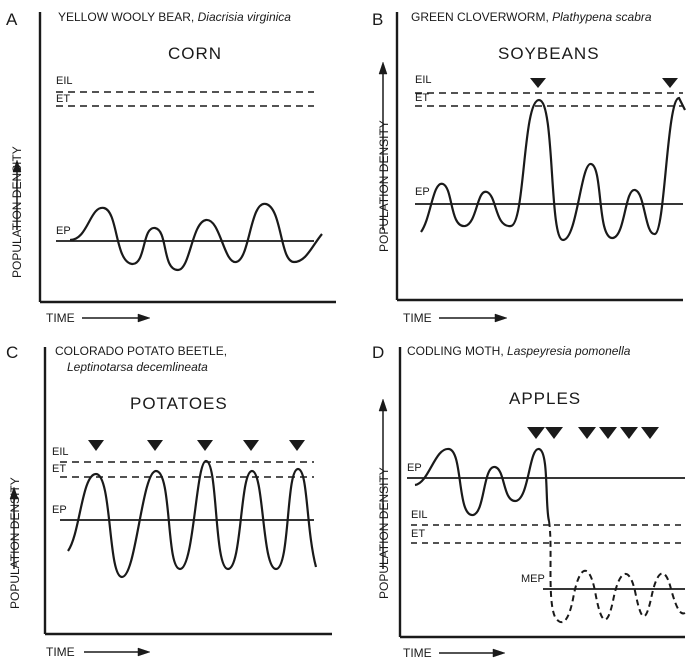 The height and width of the screenshot is (660, 689). Describe the element at coordinates (549, 53) in the screenshot. I see `crop-title: SOYBEANS` at that location.